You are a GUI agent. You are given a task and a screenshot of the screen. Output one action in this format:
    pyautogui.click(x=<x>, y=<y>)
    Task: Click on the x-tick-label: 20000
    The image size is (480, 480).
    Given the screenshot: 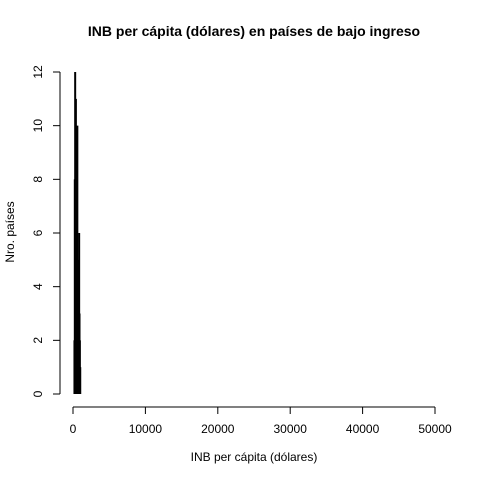 What is the action you would take?
    pyautogui.click(x=218, y=429)
    